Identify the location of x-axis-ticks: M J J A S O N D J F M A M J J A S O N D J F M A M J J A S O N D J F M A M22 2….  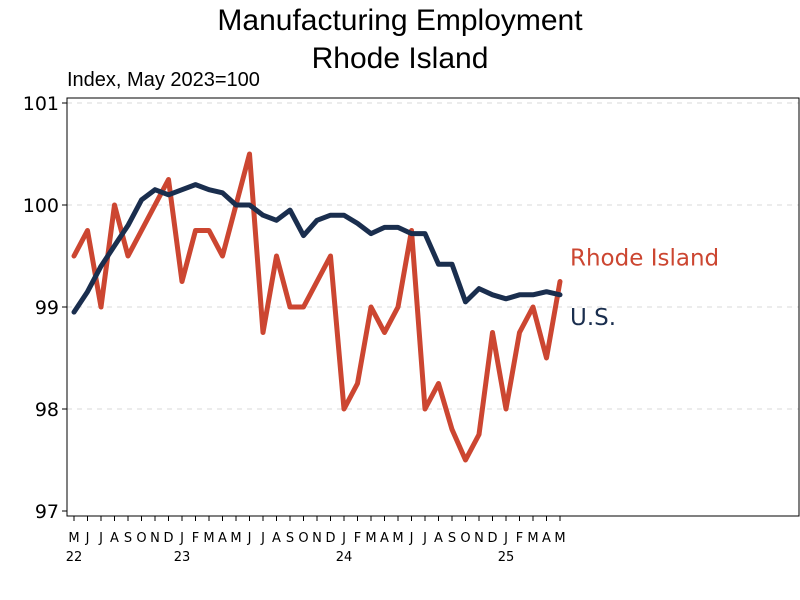
(316, 540).